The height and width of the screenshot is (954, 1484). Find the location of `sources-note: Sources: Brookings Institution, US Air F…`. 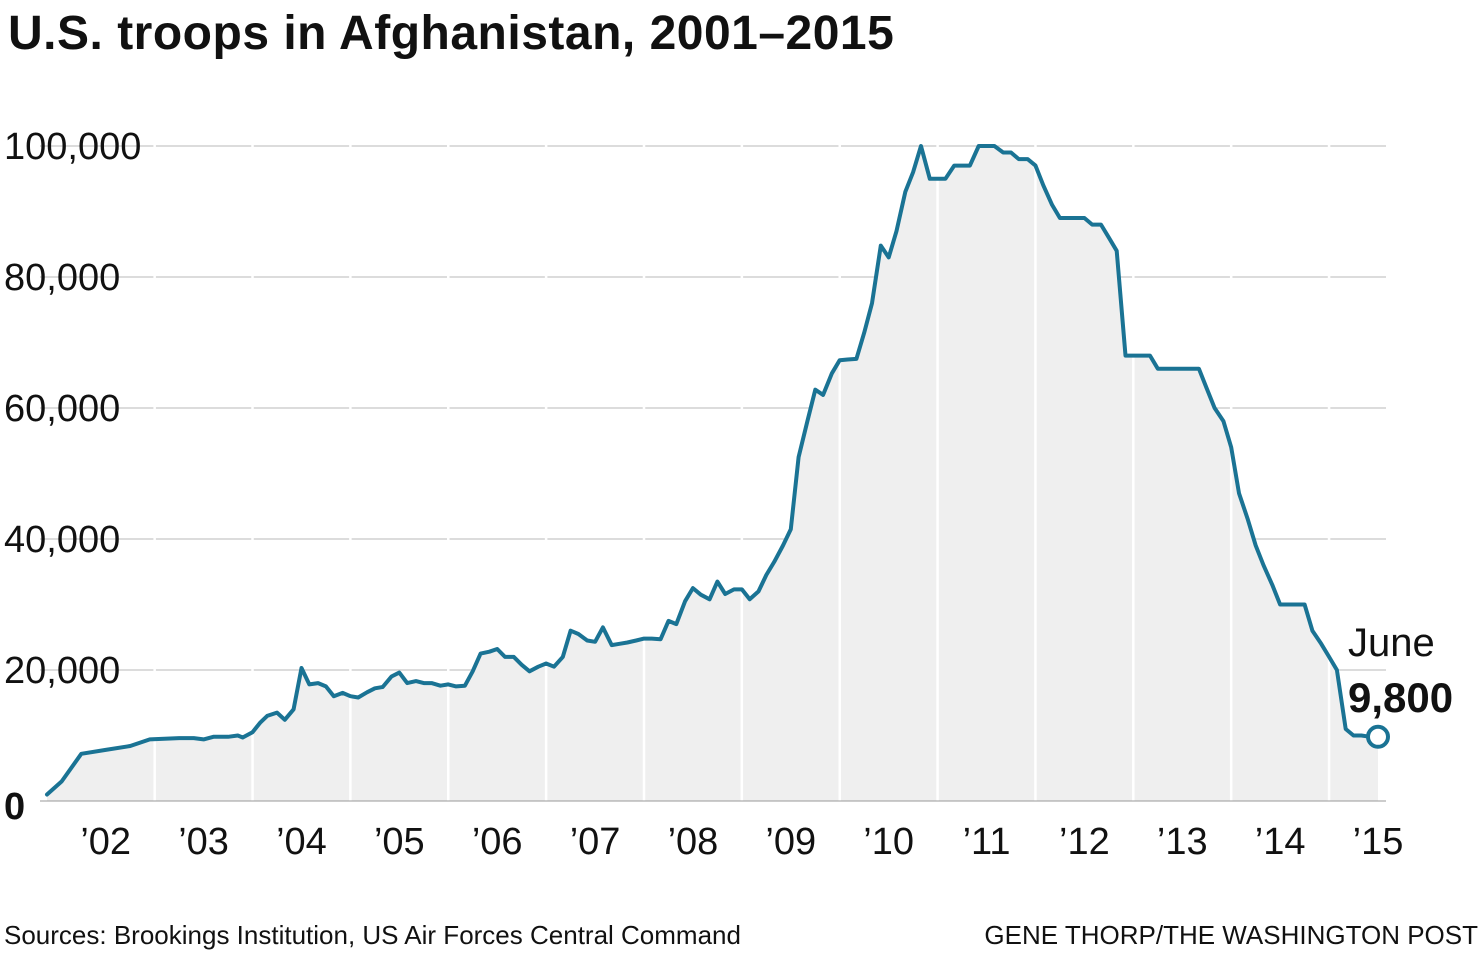

sources-note: Sources: Brookings Institution, US Air F… is located at coordinates (372, 935).